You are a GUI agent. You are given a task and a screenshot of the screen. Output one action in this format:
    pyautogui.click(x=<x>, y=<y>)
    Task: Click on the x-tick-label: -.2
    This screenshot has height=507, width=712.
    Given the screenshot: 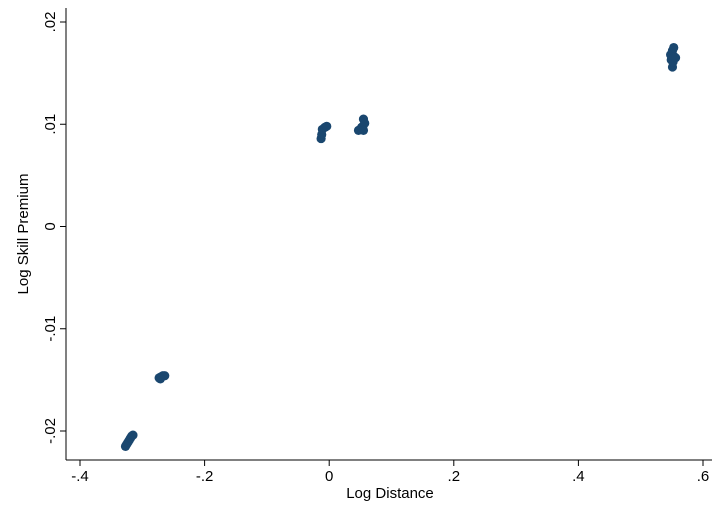 What is the action you would take?
    pyautogui.click(x=205, y=476)
    